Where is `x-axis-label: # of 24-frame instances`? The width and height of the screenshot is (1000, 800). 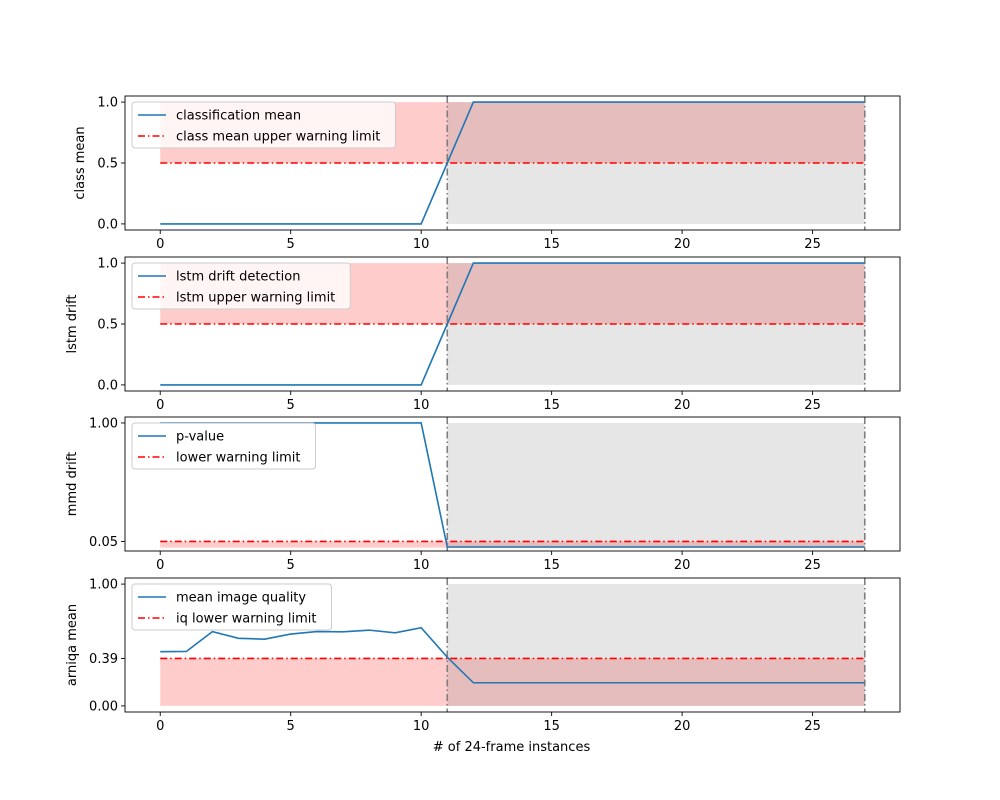
x-axis-label: # of 24-frame instances is located at coordinates (512, 747).